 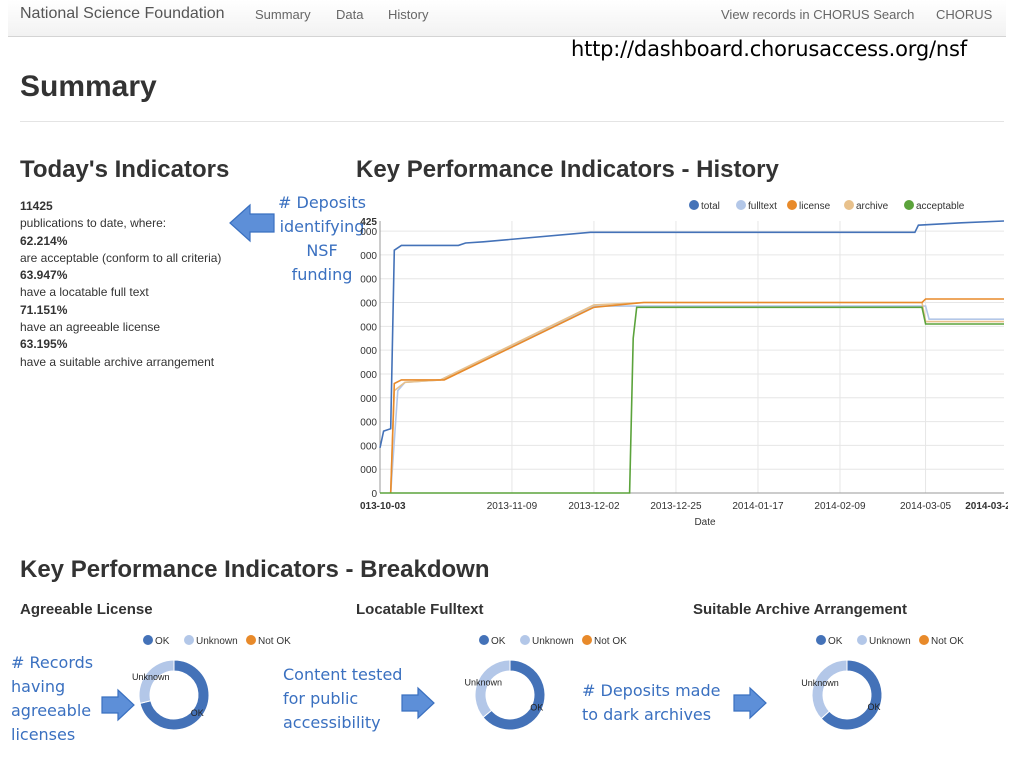 I want to click on x-tick-label: 2014-03-2, so click(x=986, y=506).